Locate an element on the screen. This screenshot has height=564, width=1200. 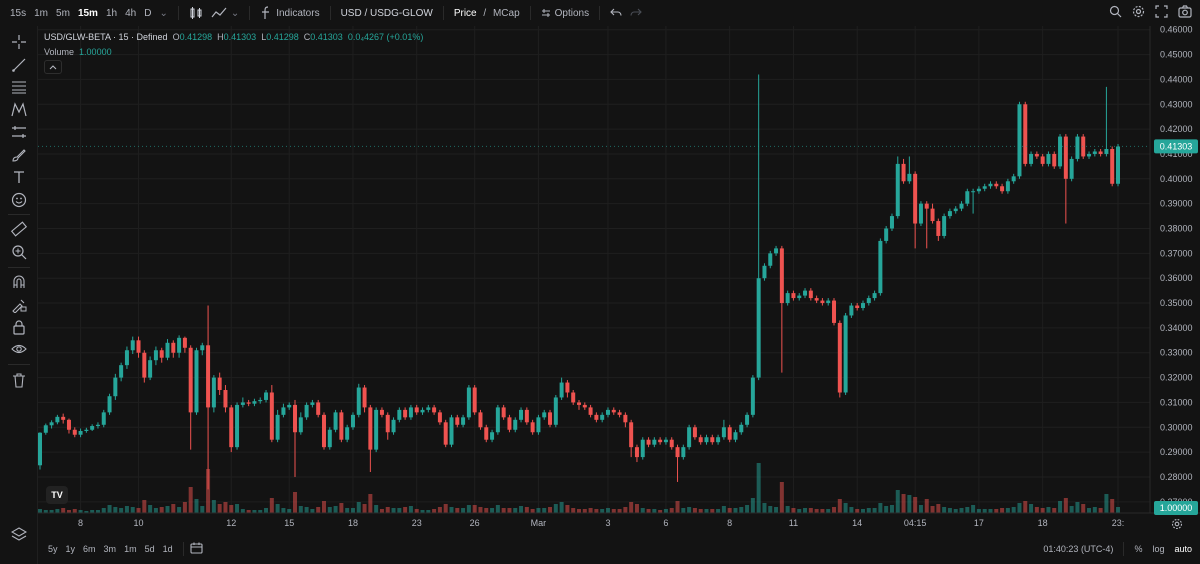
time-tick-label: 8 is located at coordinates (80, 523).